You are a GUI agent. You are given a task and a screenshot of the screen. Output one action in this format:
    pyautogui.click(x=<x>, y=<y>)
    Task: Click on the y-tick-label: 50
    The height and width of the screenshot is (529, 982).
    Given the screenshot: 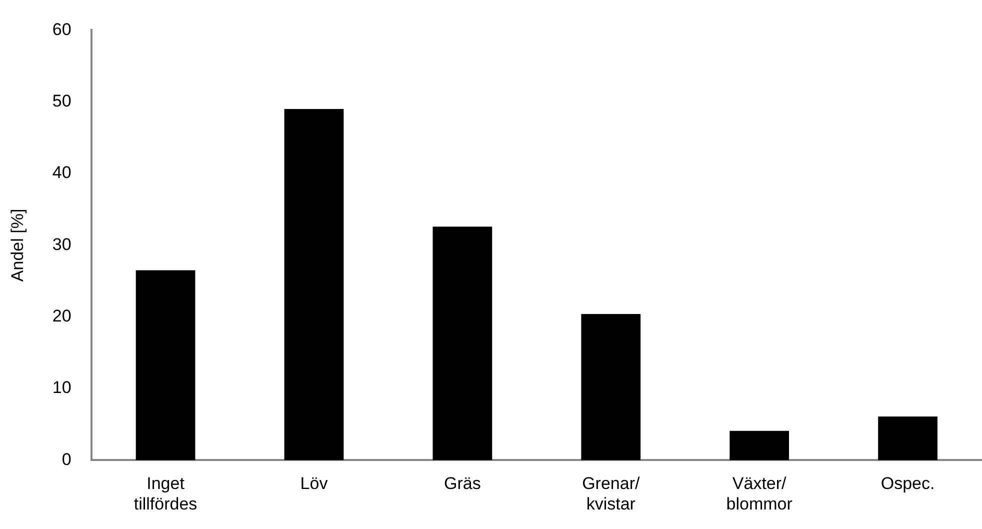 What is the action you would take?
    pyautogui.click(x=62, y=101)
    